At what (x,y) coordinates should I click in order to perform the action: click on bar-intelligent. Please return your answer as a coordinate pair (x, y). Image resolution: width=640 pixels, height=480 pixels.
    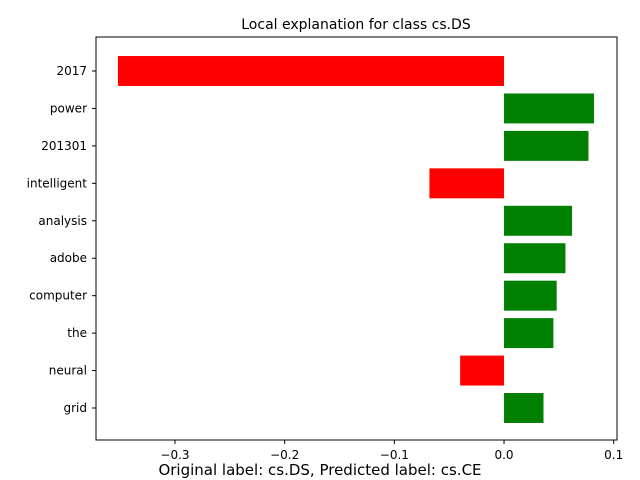
    Looking at the image, I should click on (467, 183).